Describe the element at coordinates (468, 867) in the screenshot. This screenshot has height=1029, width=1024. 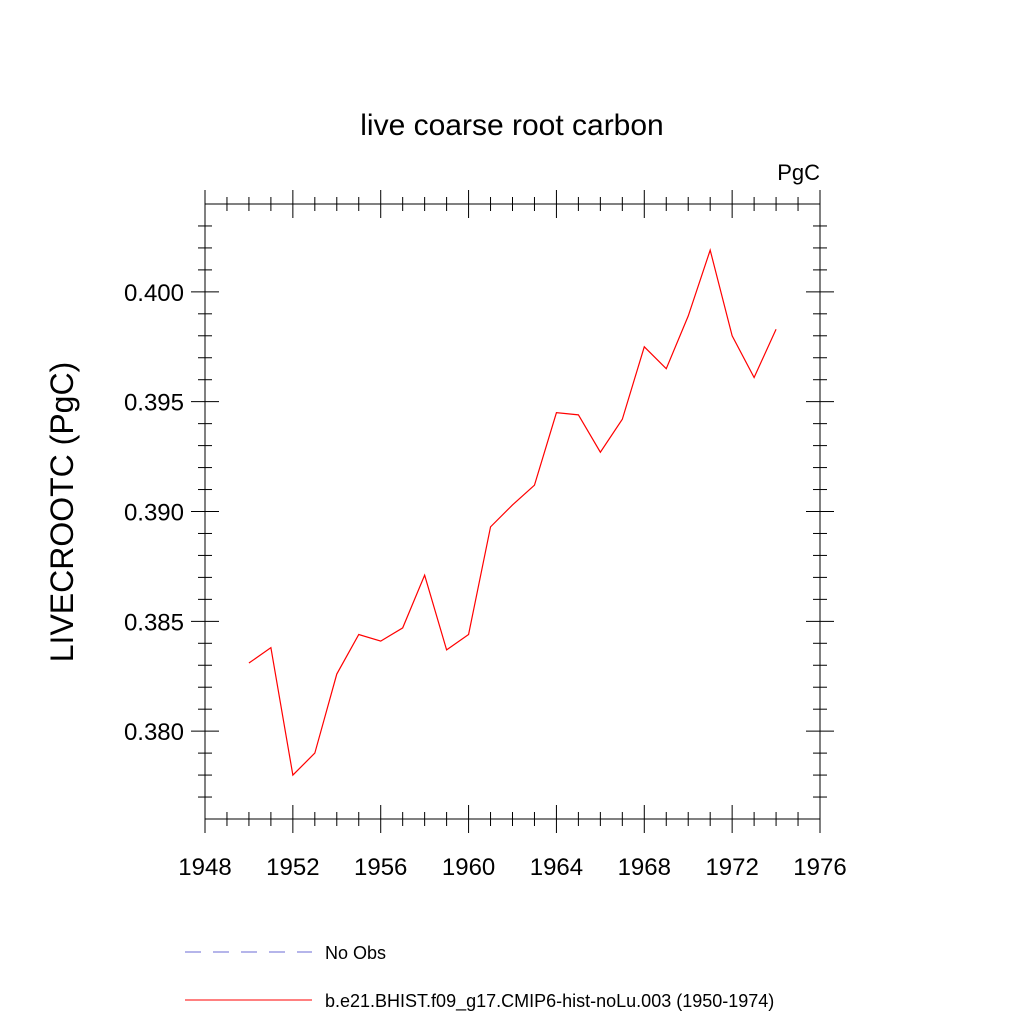
I see `x-tick-label: 1960` at that location.